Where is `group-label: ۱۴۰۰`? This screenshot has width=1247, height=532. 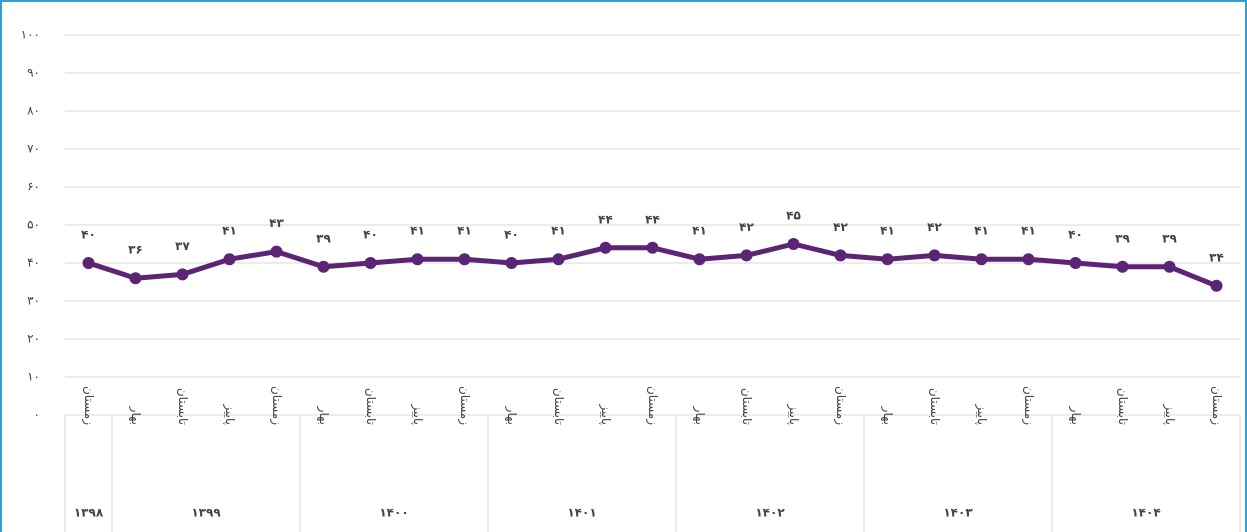
group-label: ۱۴۰۰ is located at coordinates (393, 513).